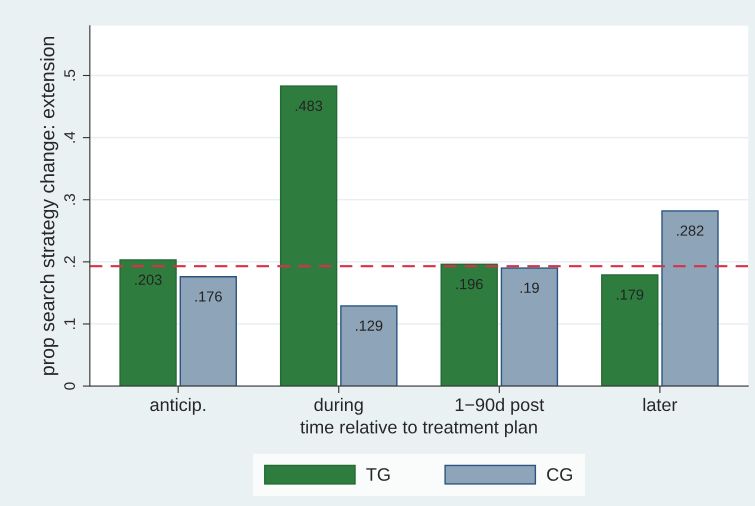  I want to click on y-tick-label: .1, so click(69, 323).